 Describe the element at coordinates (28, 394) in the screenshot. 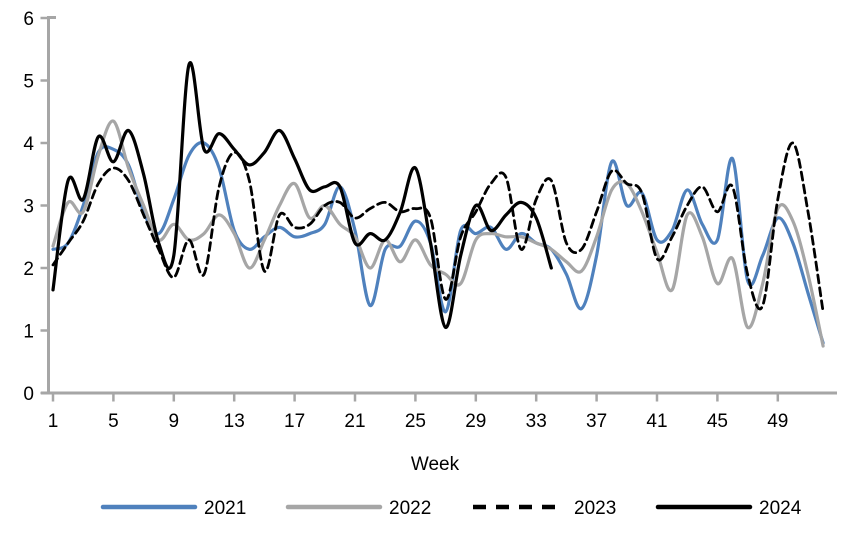

I see `y-tick-label: 0` at that location.